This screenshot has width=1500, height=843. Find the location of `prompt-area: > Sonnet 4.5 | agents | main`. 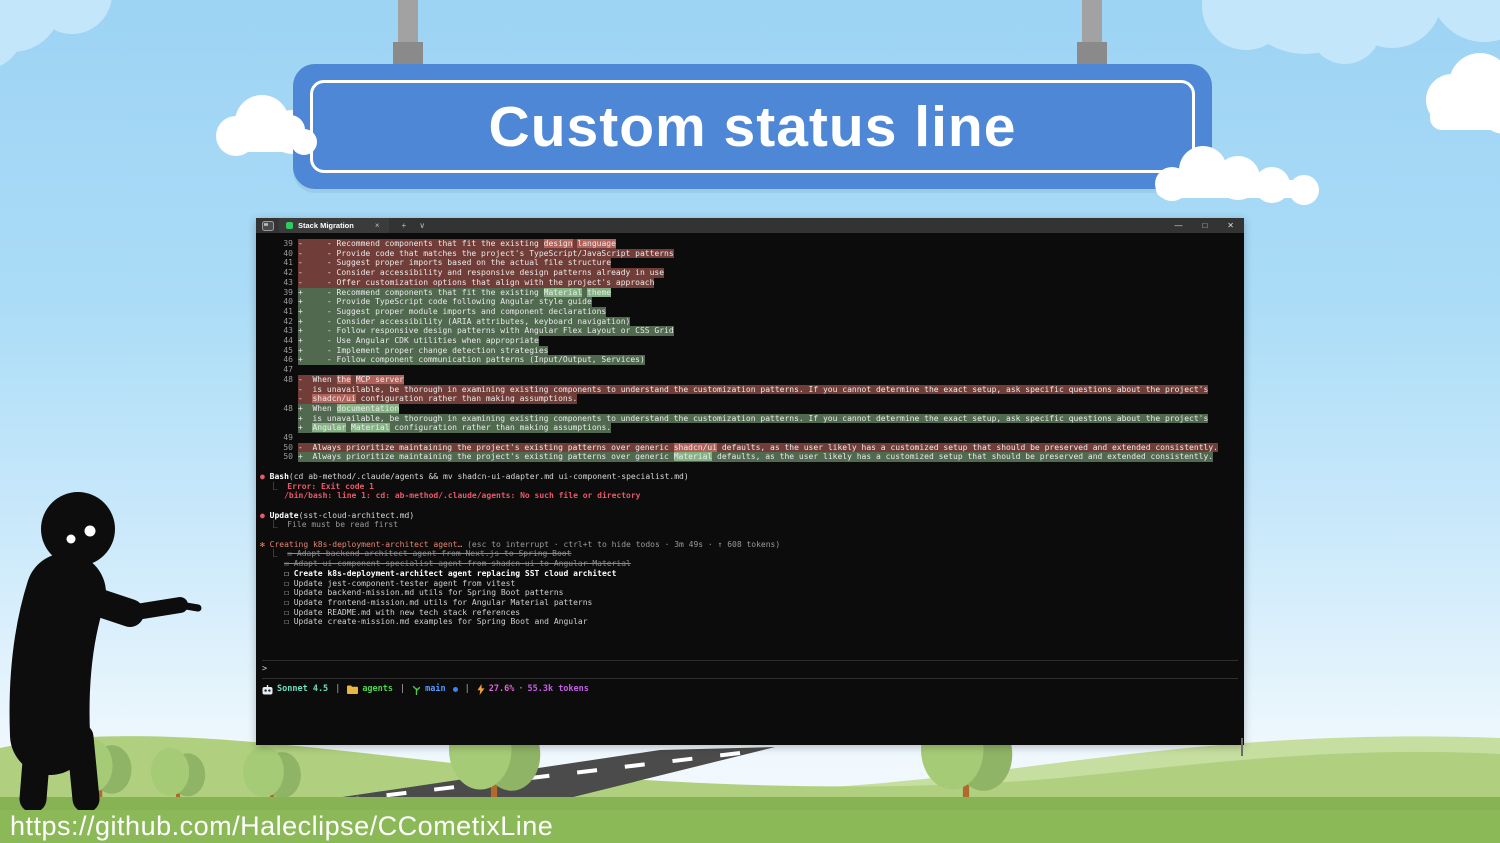

prompt-area: > Sonnet 4.5 | agents | main is located at coordinates (750, 680).